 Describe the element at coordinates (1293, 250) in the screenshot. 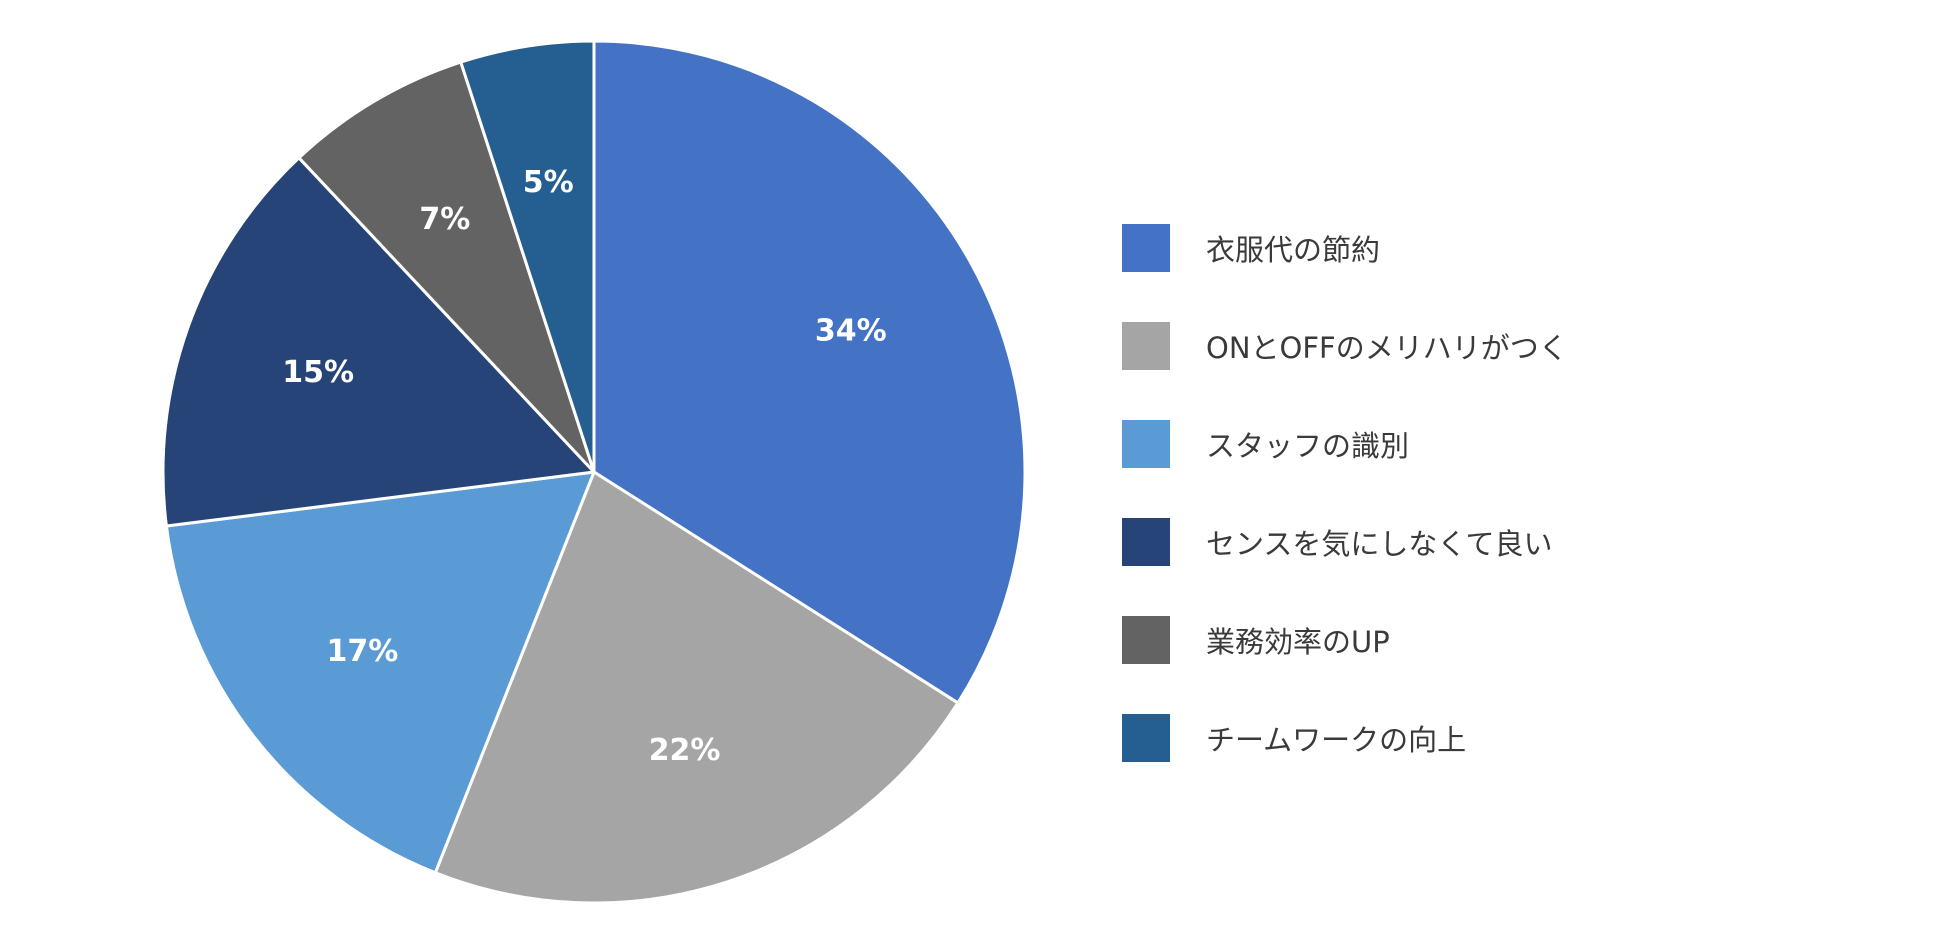

I see `legend-label-1: 衣服代の節約` at that location.